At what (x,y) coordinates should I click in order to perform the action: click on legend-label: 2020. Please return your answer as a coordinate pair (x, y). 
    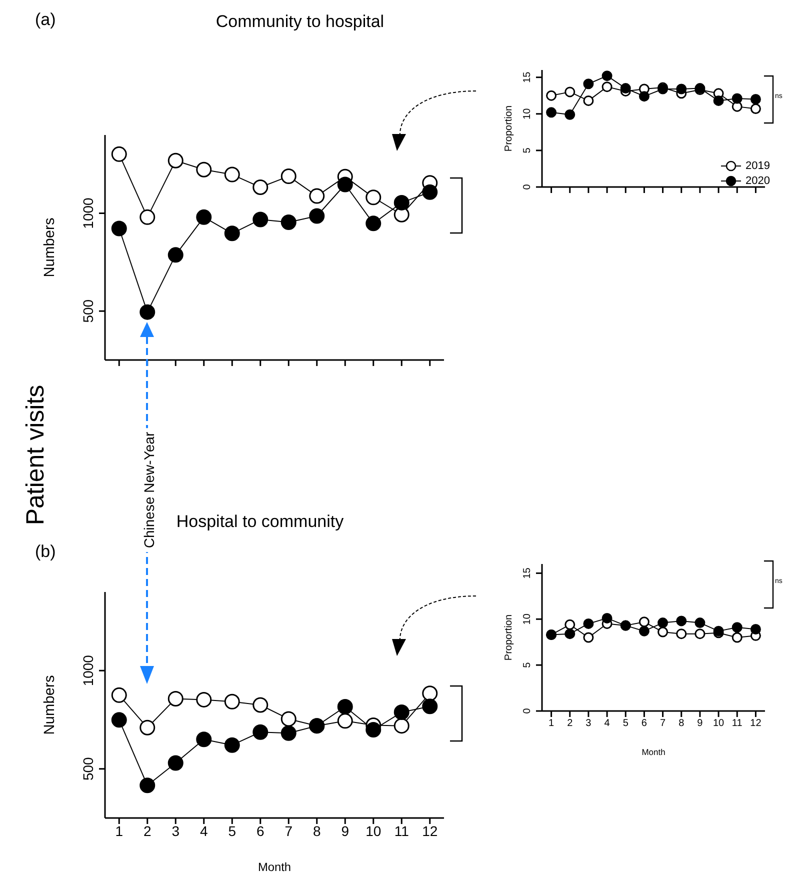
    Looking at the image, I should click on (758, 181).